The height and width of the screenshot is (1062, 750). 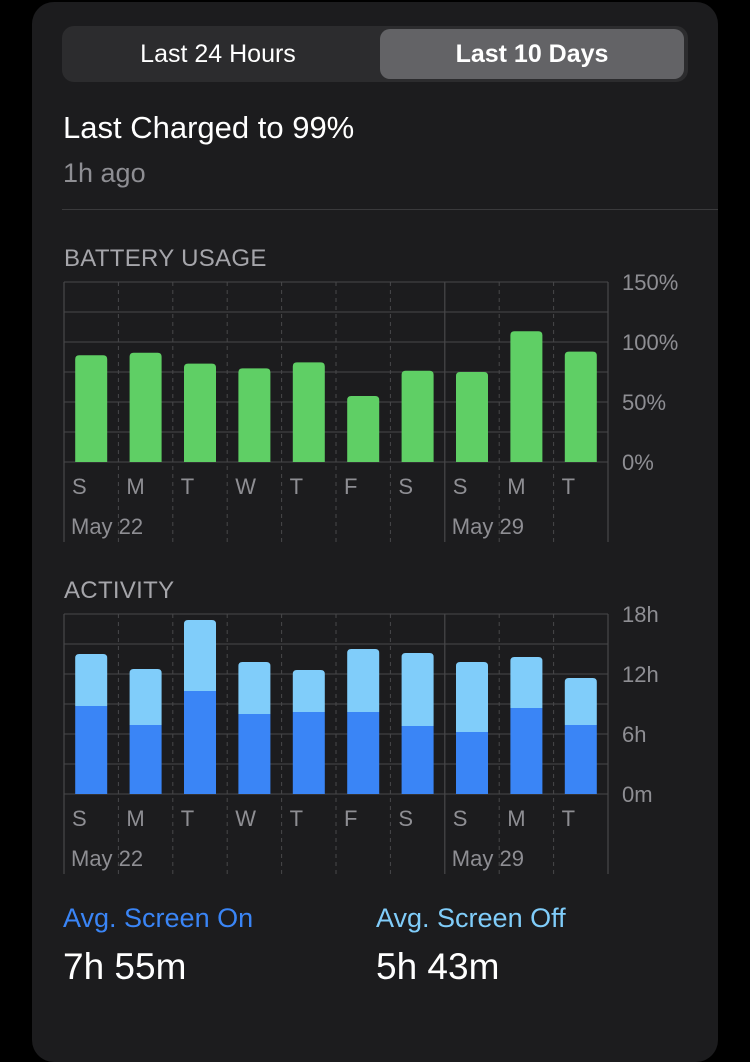 What do you see at coordinates (532, 54) in the screenshot?
I see `segment-last-10-days: Last 10 Days` at bounding box center [532, 54].